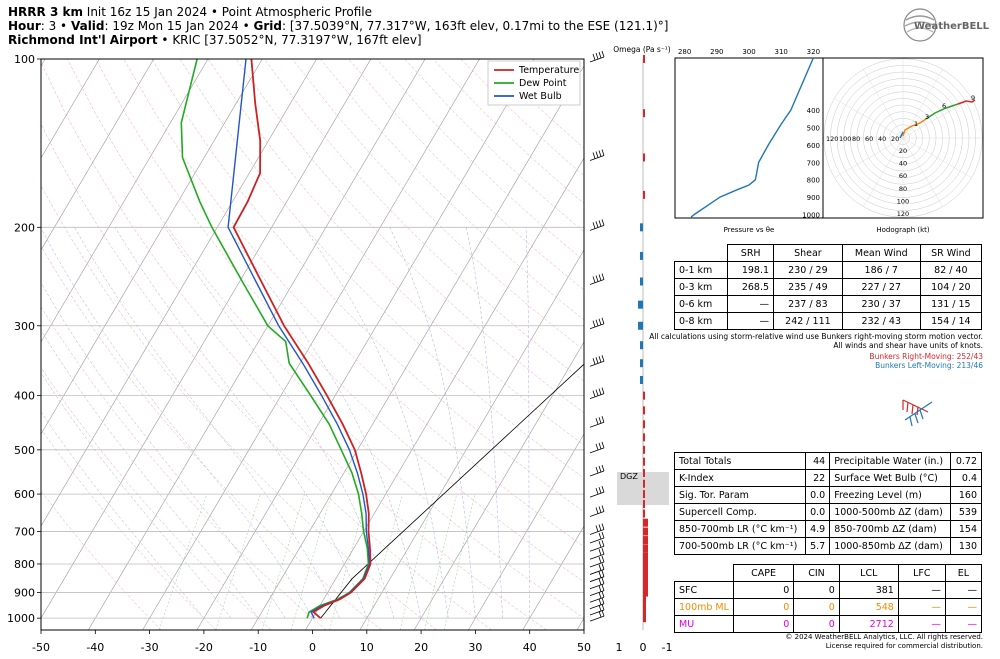 The width and height of the screenshot is (1000, 659). What do you see at coordinates (642, 349) in the screenshot?
I see `omega-panel: Omega (Pa s⁻¹) DGZ 1 0 -1` at bounding box center [642, 349].